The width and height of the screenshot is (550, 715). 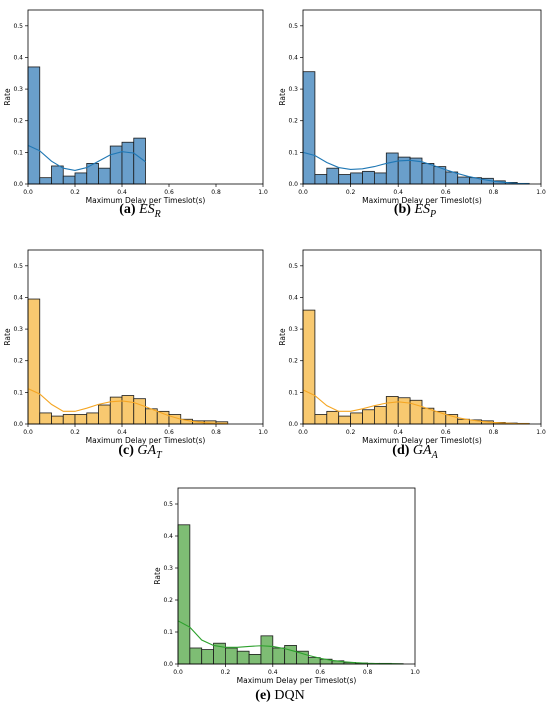 I want to click on caption-d: (d) GAA, so click(x=415, y=452).